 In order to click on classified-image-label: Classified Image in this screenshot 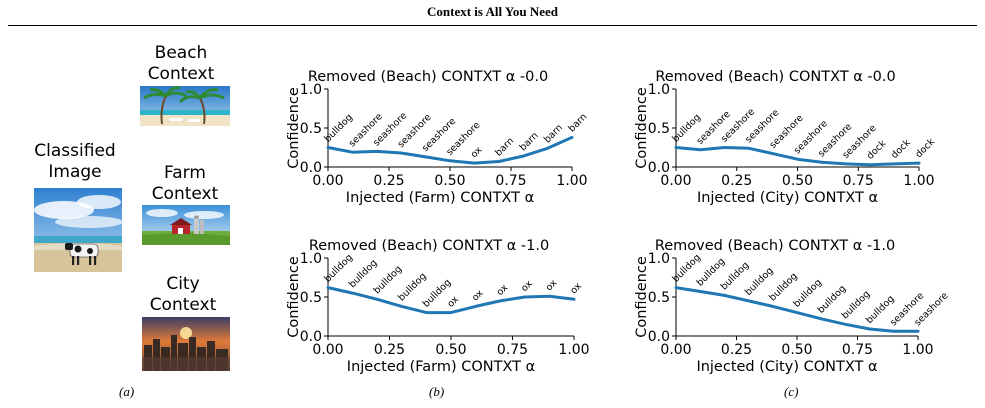, I will do `click(75, 162)`.